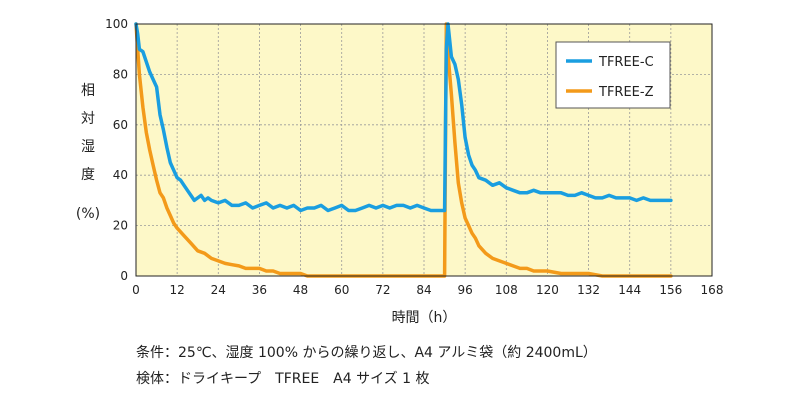 The image size is (800, 400). I want to click on y-axis-title-char: 度, so click(88, 175).